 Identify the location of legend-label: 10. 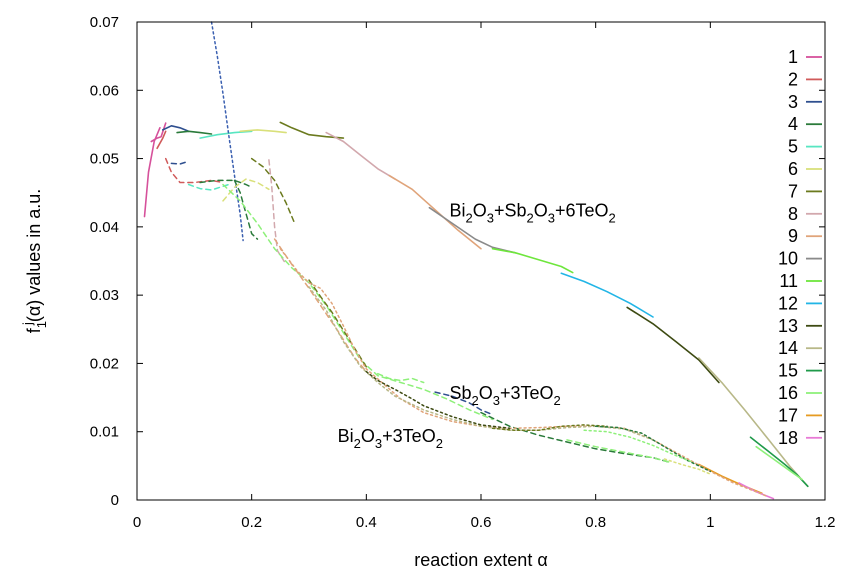
(788, 259).